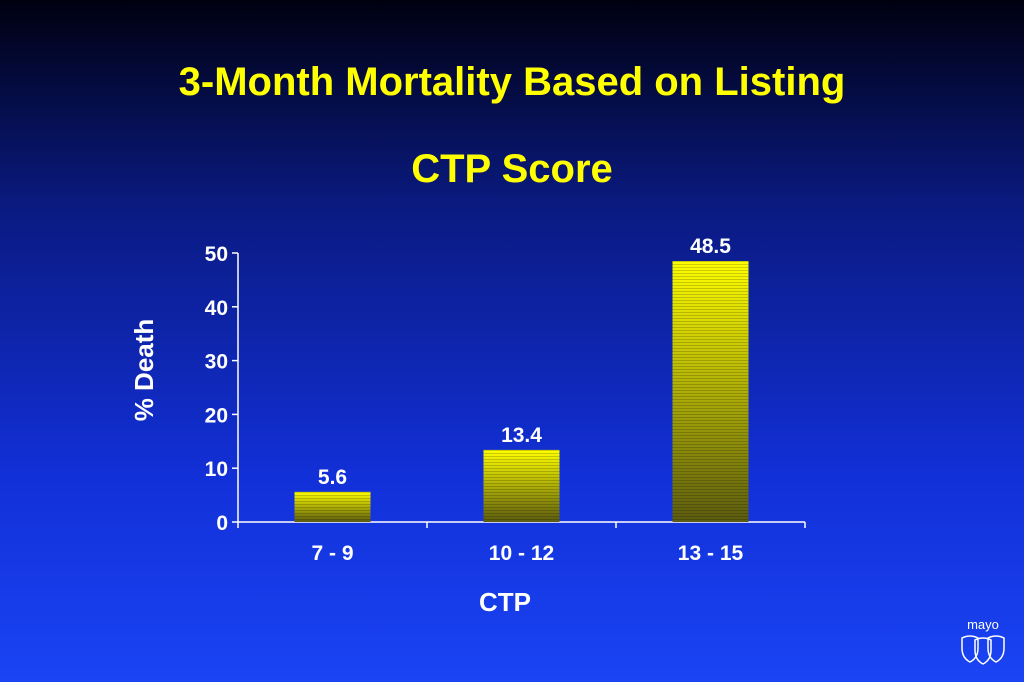 Image resolution: width=1024 pixels, height=682 pixels. Describe the element at coordinates (983, 624) in the screenshot. I see `logo-text: mayo` at that location.